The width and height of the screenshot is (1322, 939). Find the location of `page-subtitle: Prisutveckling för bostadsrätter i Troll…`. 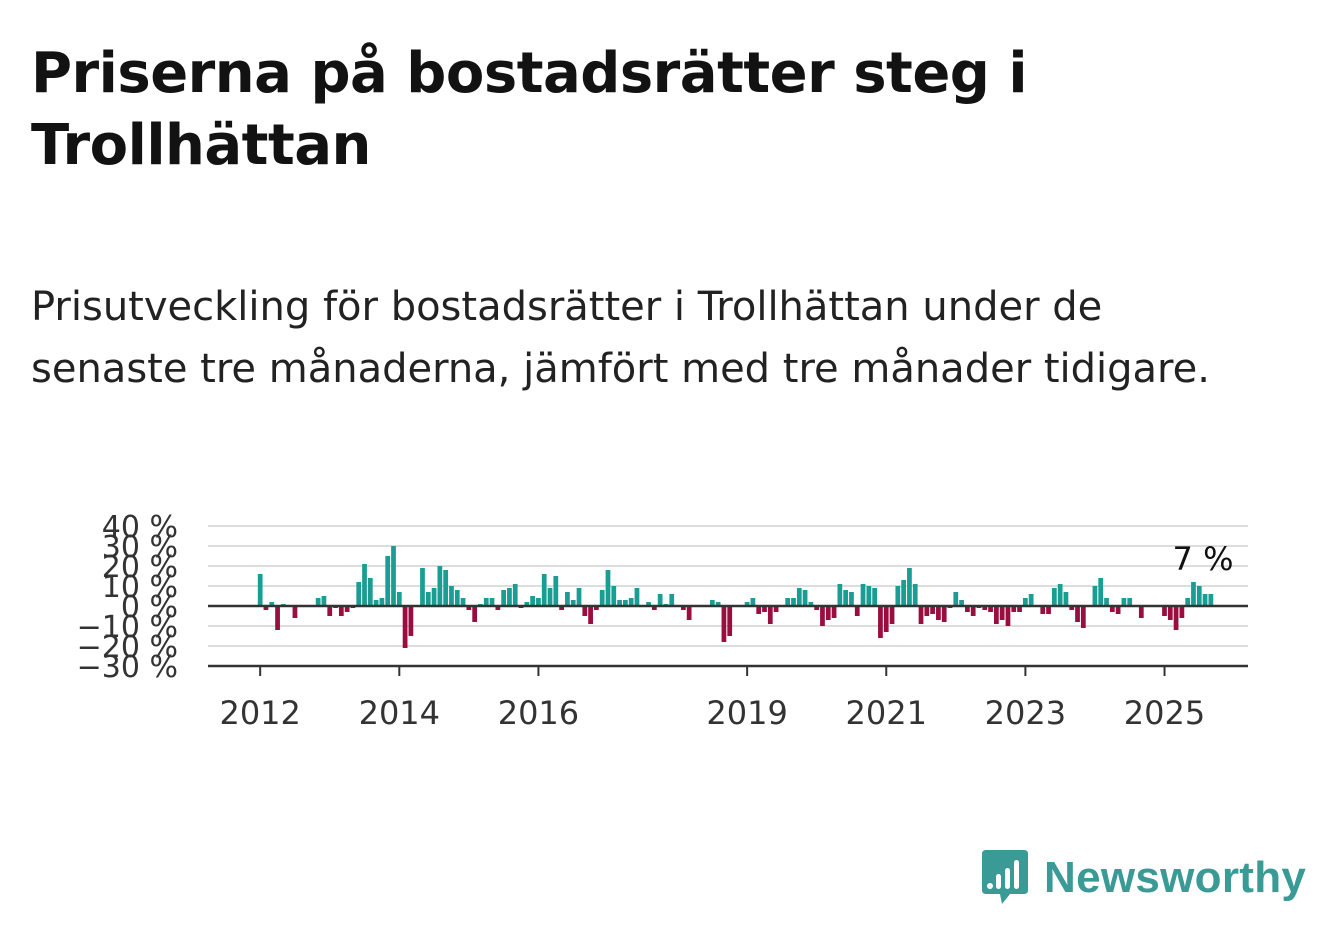

page-subtitle: Prisutveckling för bostadsrätter i Troll… is located at coordinates (620, 338).